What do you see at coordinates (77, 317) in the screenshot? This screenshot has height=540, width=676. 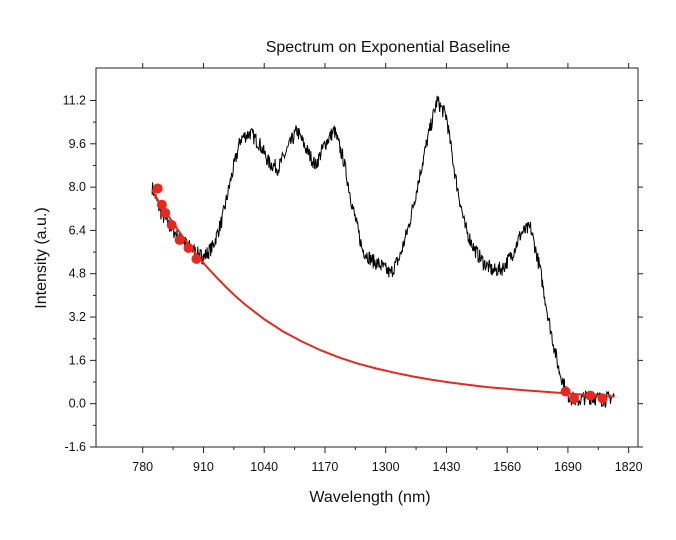 I see `y-tick-label: 3.2` at bounding box center [77, 317].